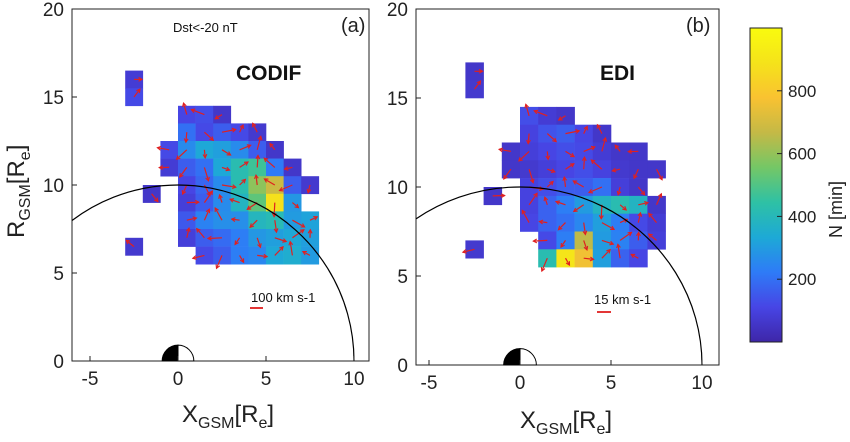  Describe the element at coordinates (622, 299) in the screenshot. I see `panel-b-scale-label: 15 km s-1` at that location.